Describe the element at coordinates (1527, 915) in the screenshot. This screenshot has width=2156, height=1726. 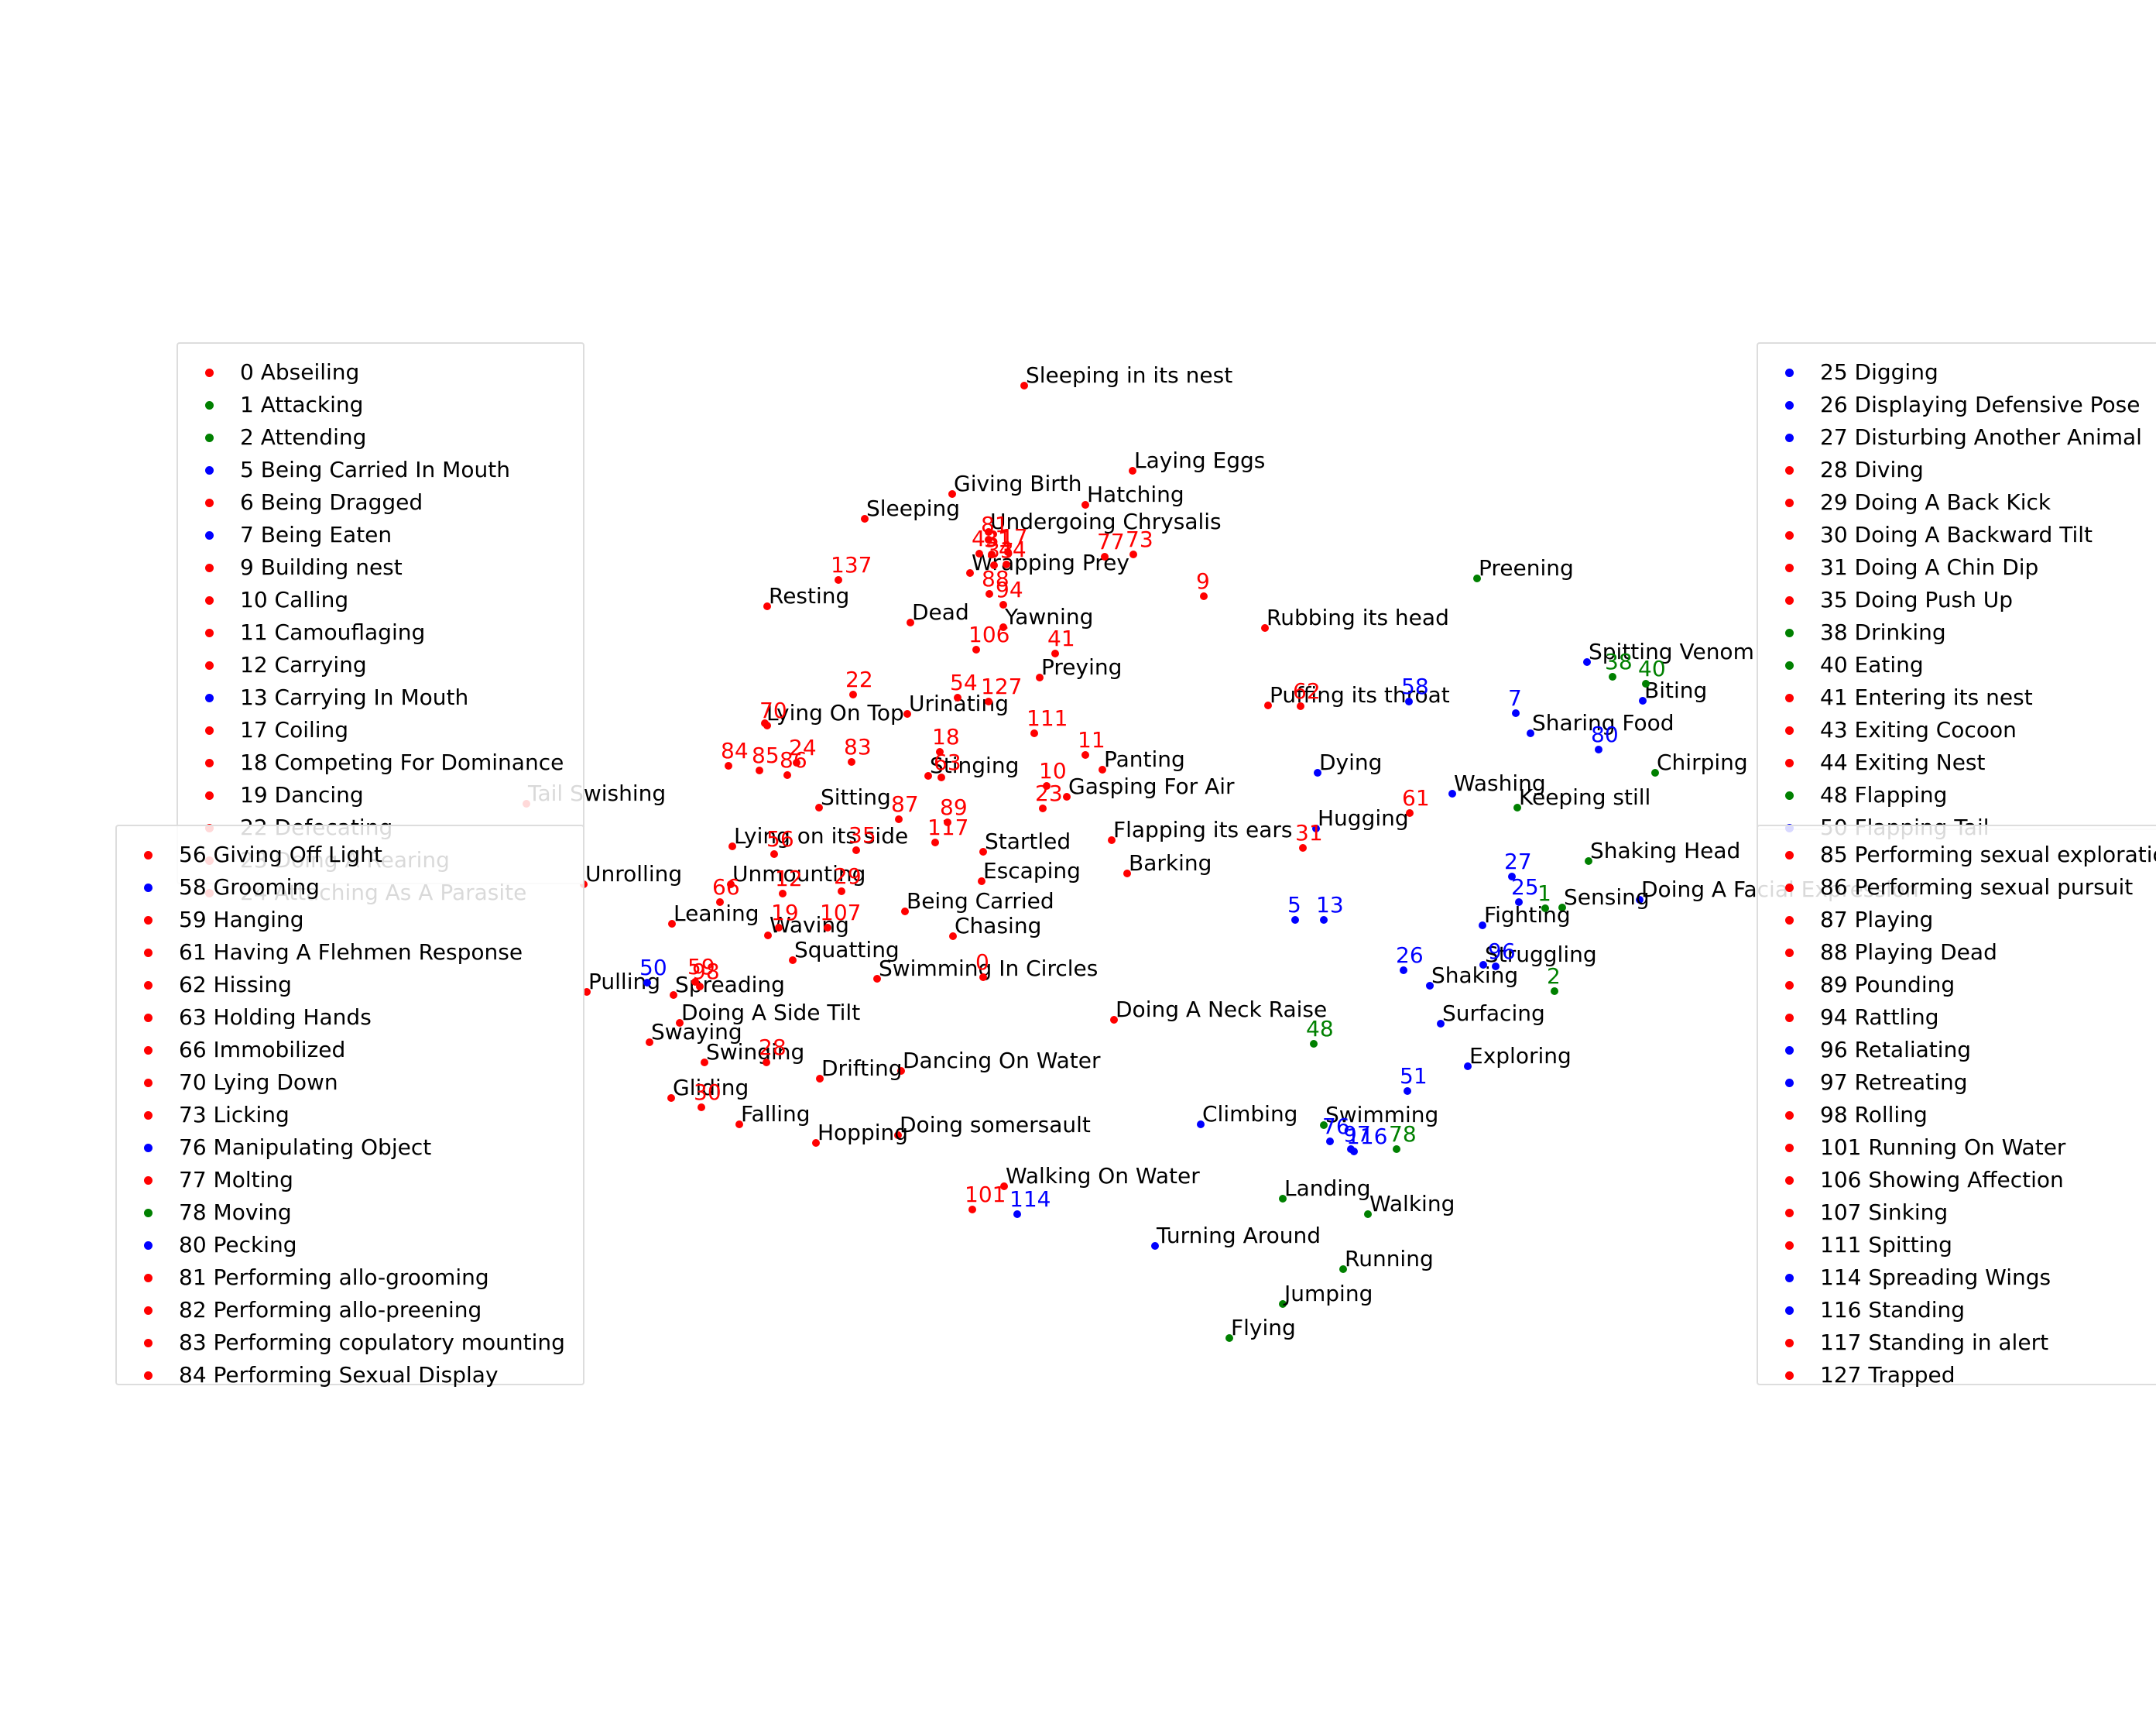
I see `point-label: Fighting` at that location.